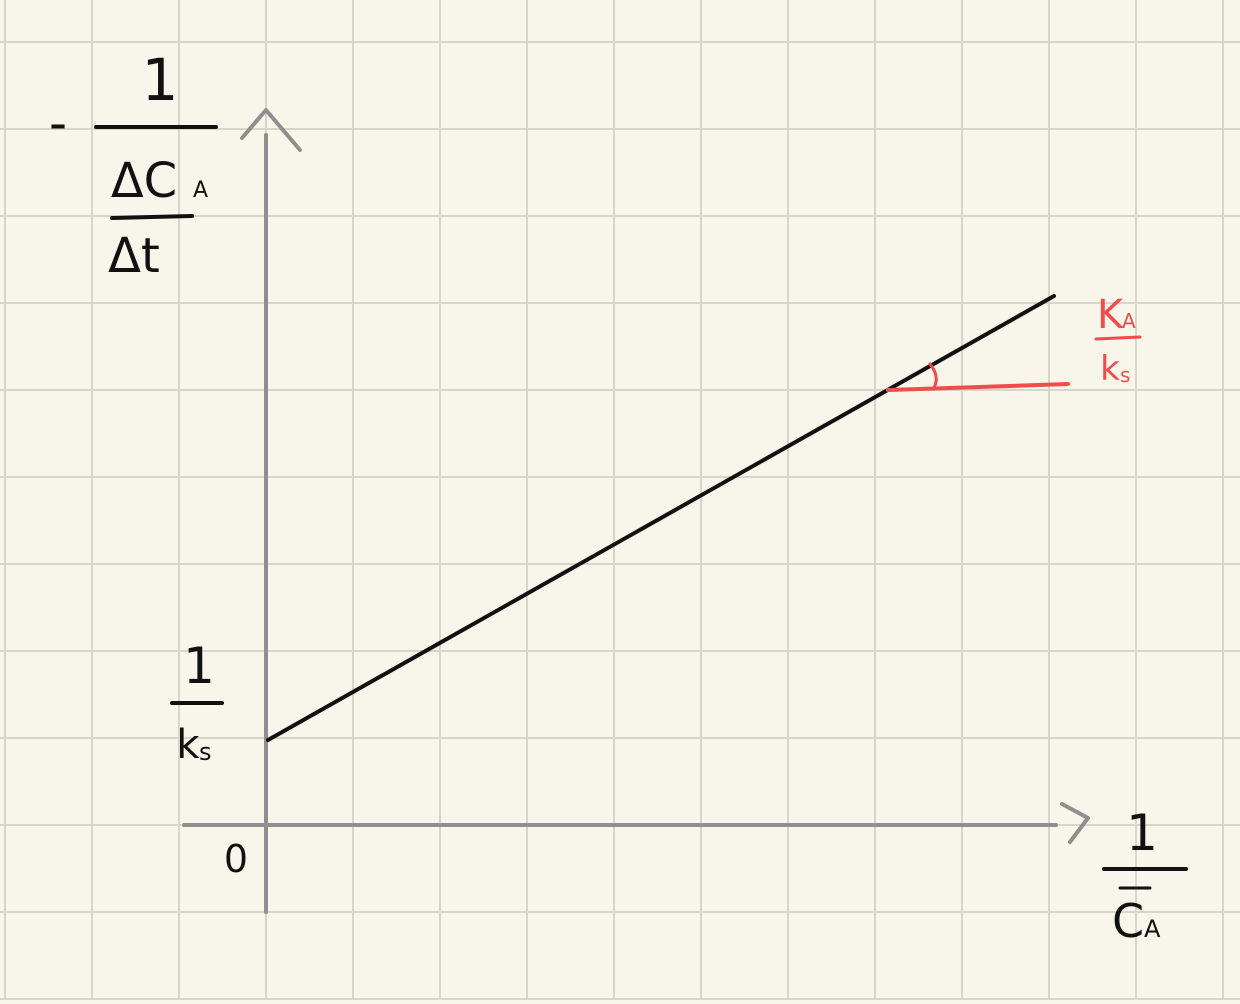  Describe the element at coordinates (152, 217) in the screenshot. I see `y-label-inner-bar` at that location.